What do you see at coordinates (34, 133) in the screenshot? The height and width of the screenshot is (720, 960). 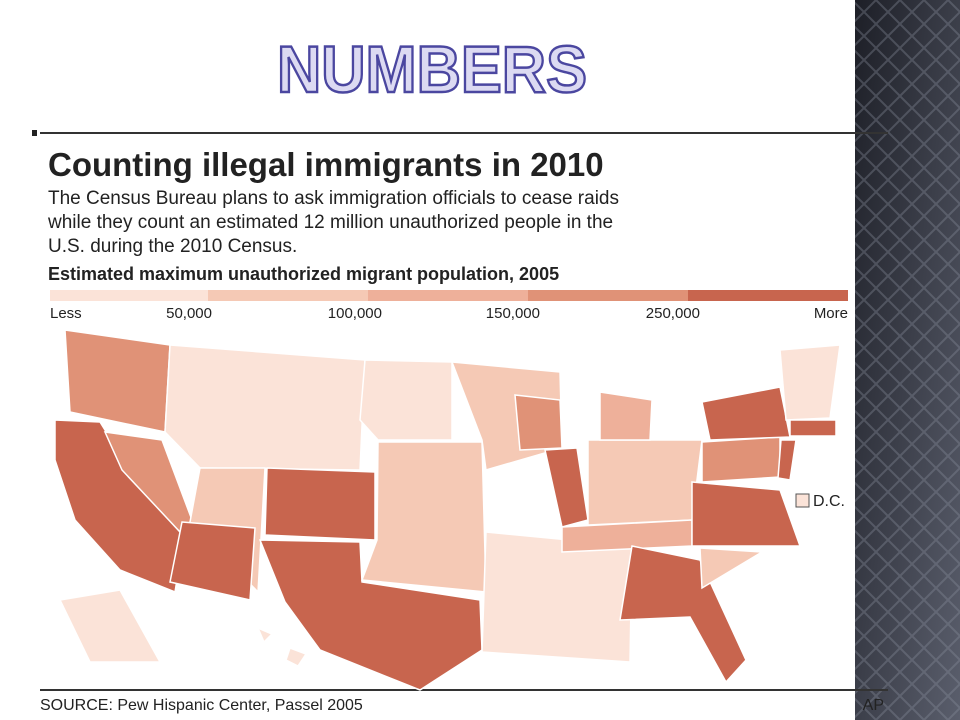 I see `bullet` at bounding box center [34, 133].